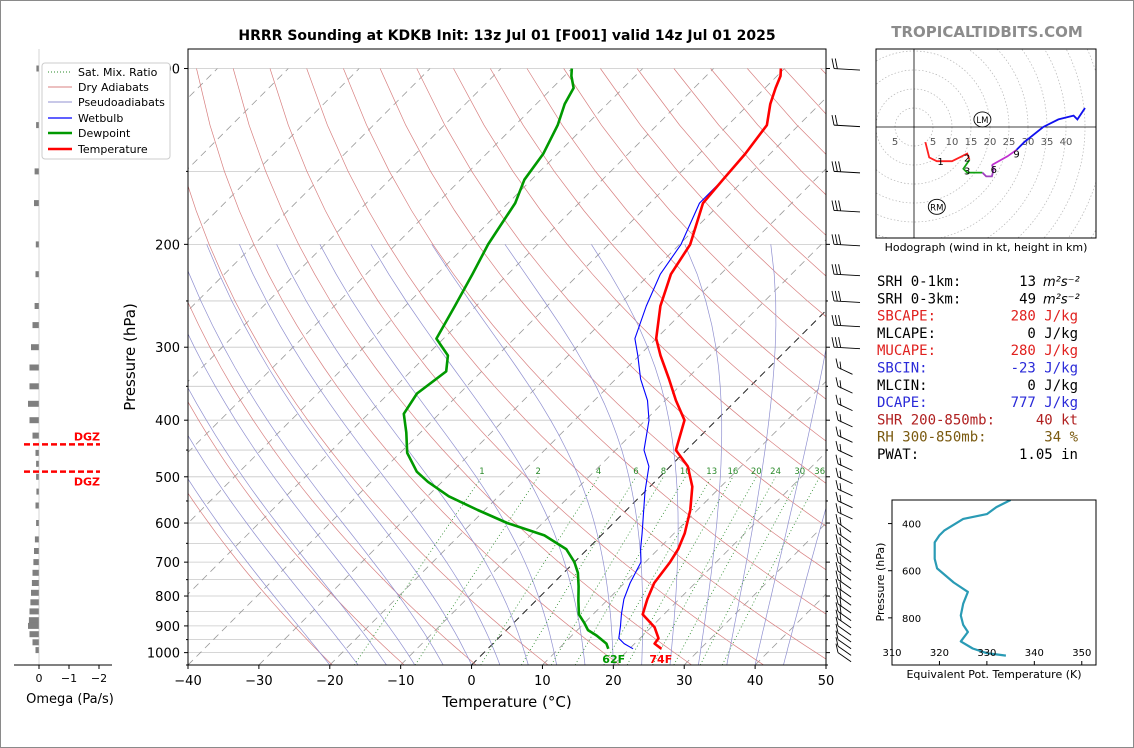  What do you see at coordinates (1016, 155) in the screenshot?
I see `hodograph-height-label: 9` at bounding box center [1016, 155].